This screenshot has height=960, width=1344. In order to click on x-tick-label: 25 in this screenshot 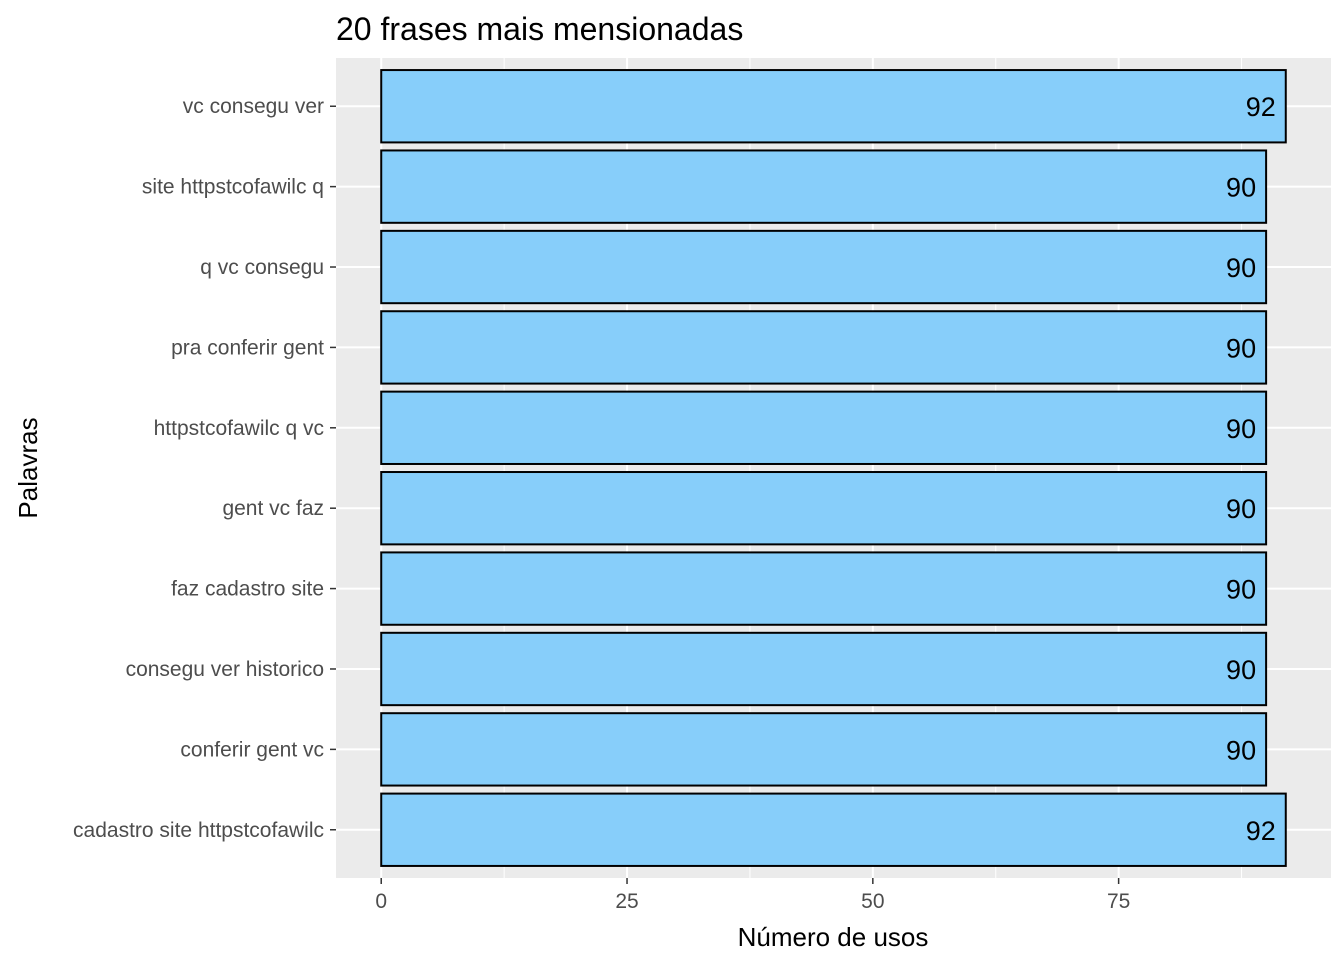, I will do `click(626, 901)`.